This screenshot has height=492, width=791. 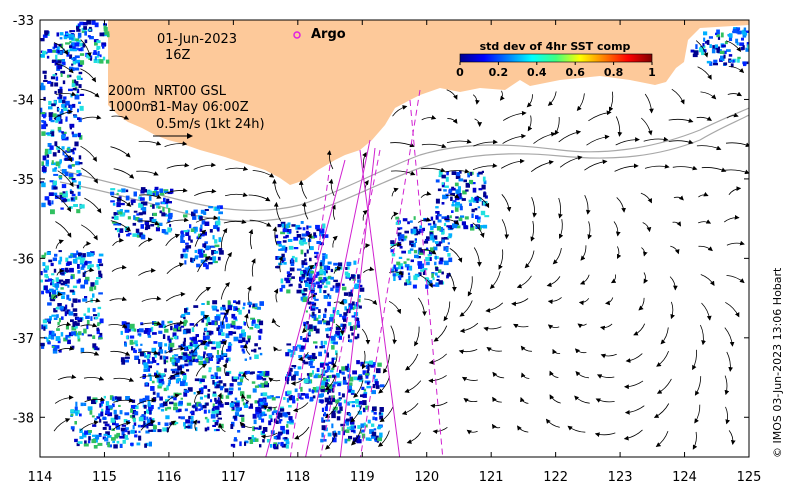 What do you see at coordinates (297, 477) in the screenshot?
I see `x-tick-label: 118` at bounding box center [297, 477].